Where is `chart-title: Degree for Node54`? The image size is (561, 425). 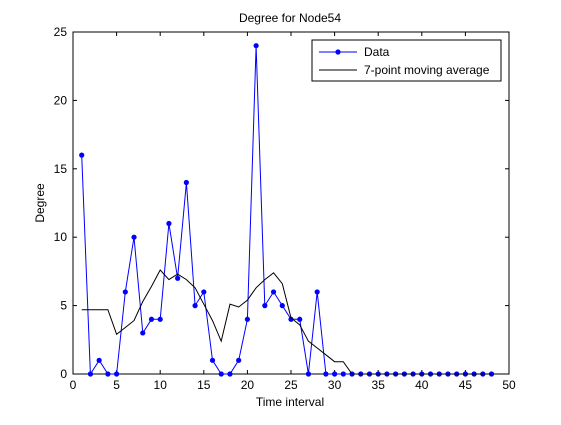
chart-title: Degree for Node54 is located at coordinates (290, 18).